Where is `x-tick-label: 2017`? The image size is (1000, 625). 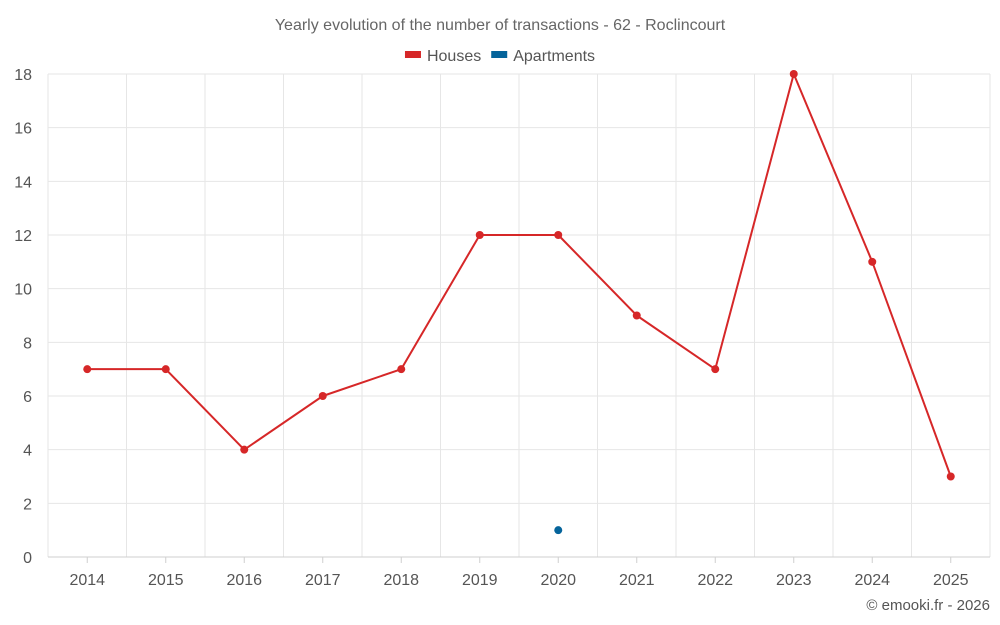
x-tick-label: 2017 is located at coordinates (323, 580).